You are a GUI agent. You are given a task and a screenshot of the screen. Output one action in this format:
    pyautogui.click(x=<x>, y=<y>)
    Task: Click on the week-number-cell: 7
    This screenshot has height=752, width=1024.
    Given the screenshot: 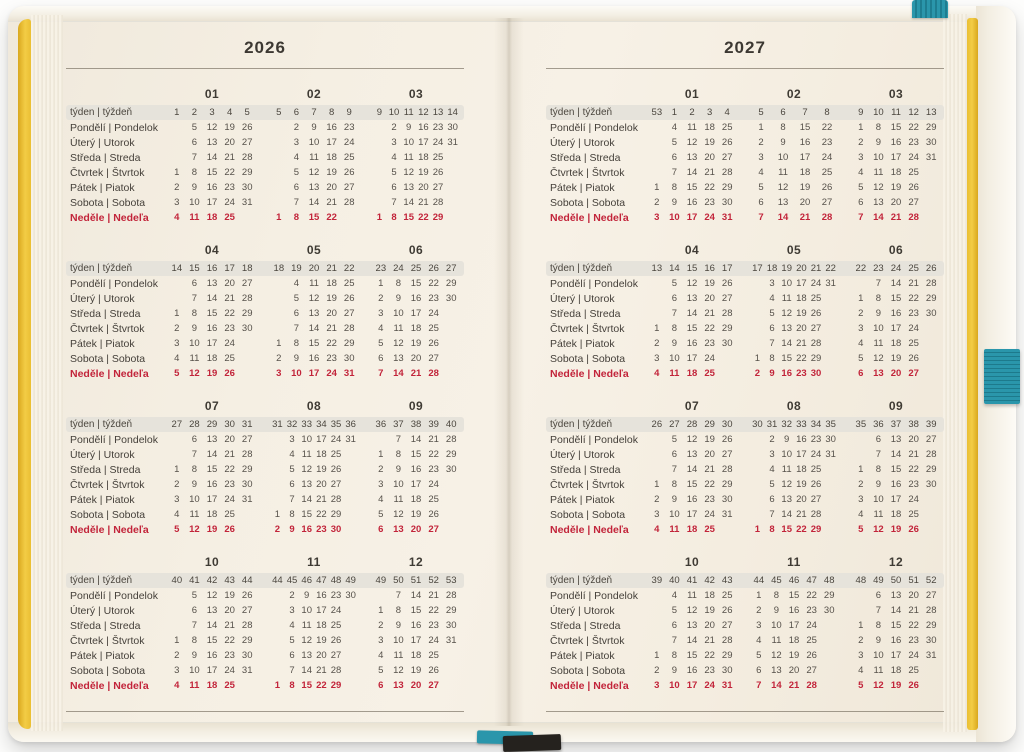 What is the action you would take?
    pyautogui.click(x=314, y=112)
    